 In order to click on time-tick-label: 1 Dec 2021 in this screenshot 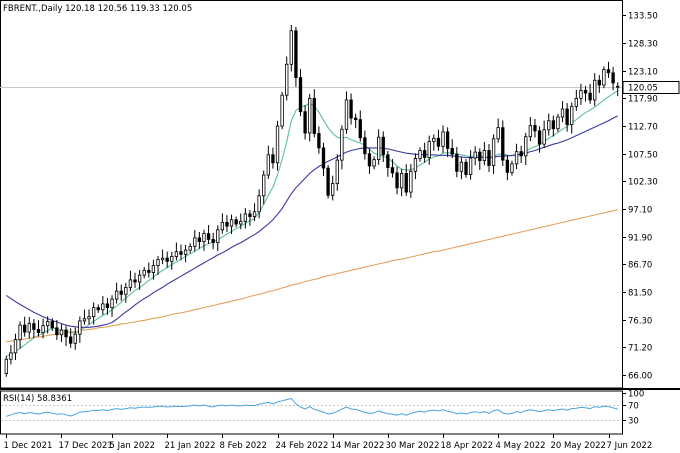, I will do `click(28, 446)`.